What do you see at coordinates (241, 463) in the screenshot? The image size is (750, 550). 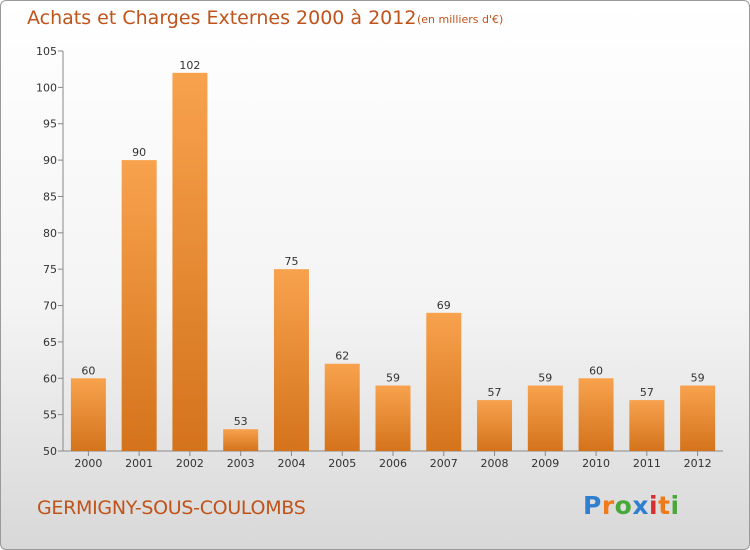 I see `x-tick-label-2003: 2003` at bounding box center [241, 463].